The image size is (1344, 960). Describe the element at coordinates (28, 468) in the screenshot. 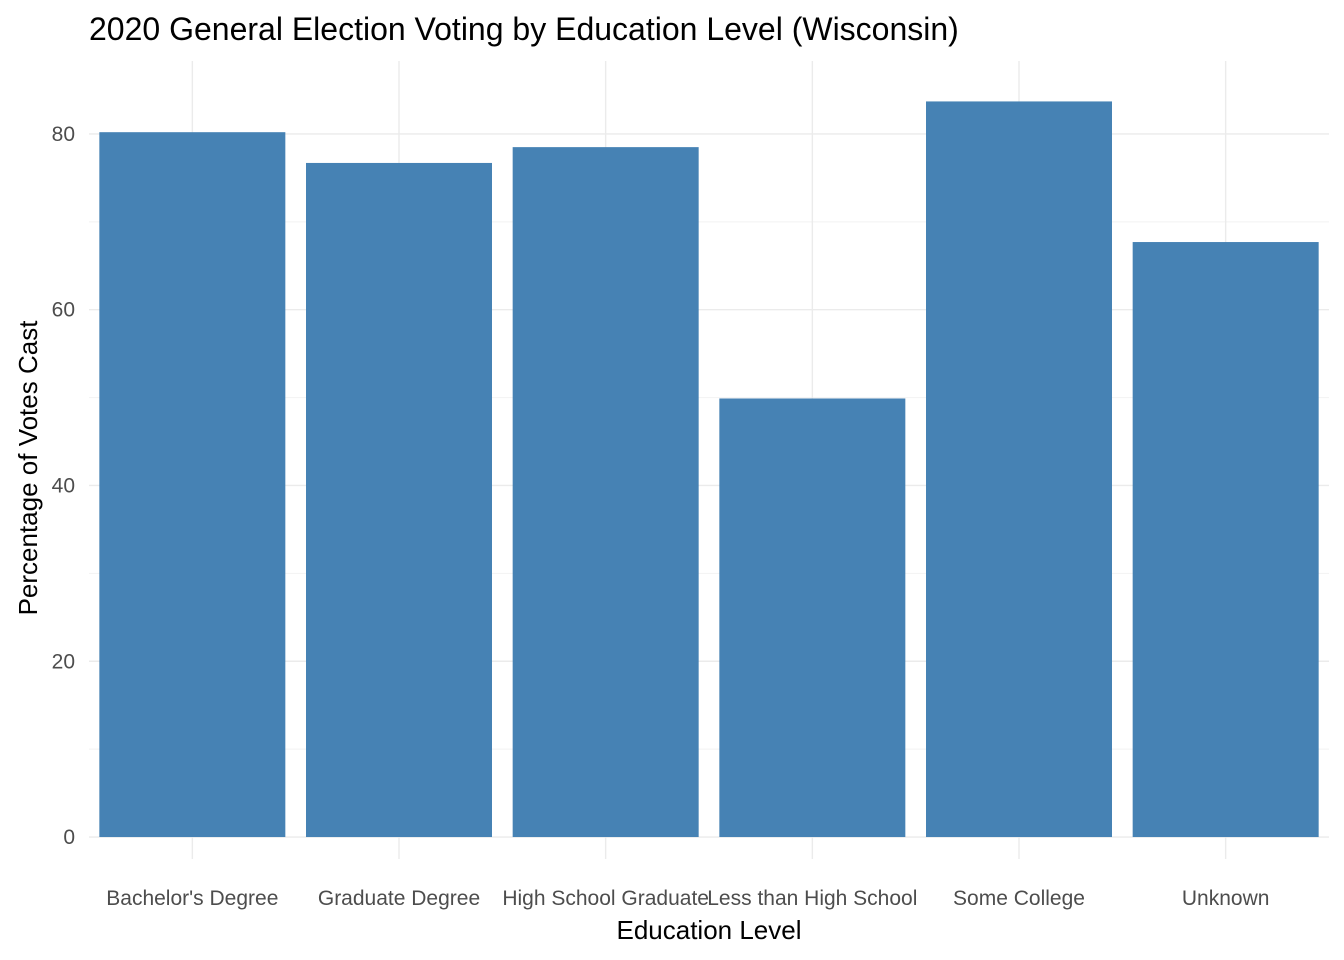

I see `y-axis-title: Percentage of Votes Cast` at that location.